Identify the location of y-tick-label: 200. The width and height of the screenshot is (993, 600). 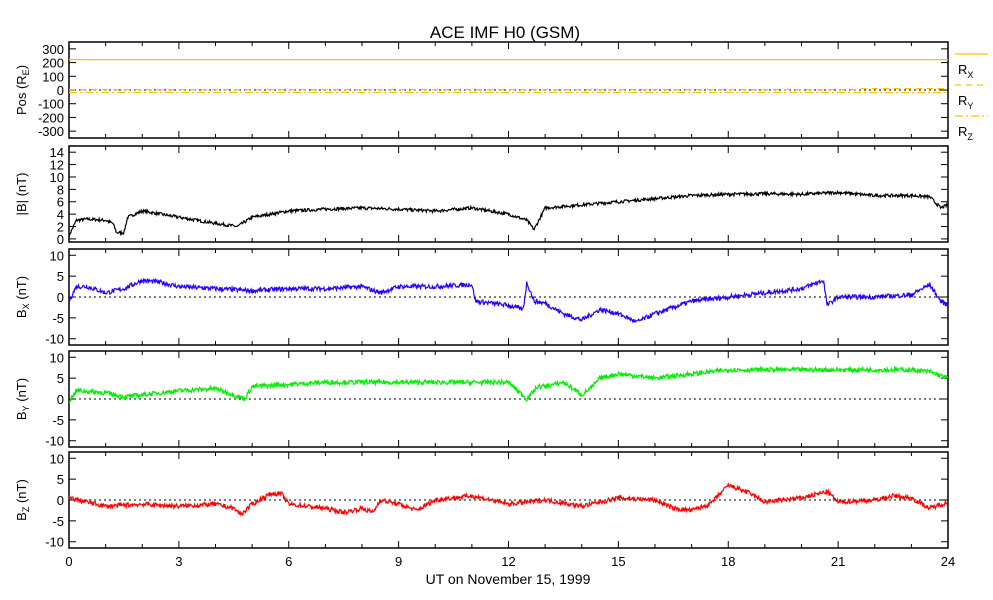
(53, 63).